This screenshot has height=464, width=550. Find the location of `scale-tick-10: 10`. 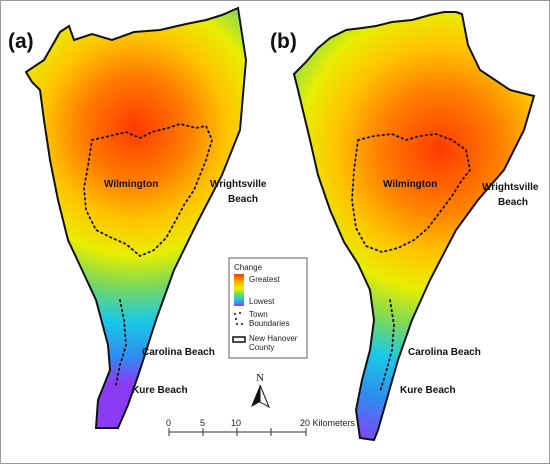

scale-tick-10: 10 is located at coordinates (236, 423).